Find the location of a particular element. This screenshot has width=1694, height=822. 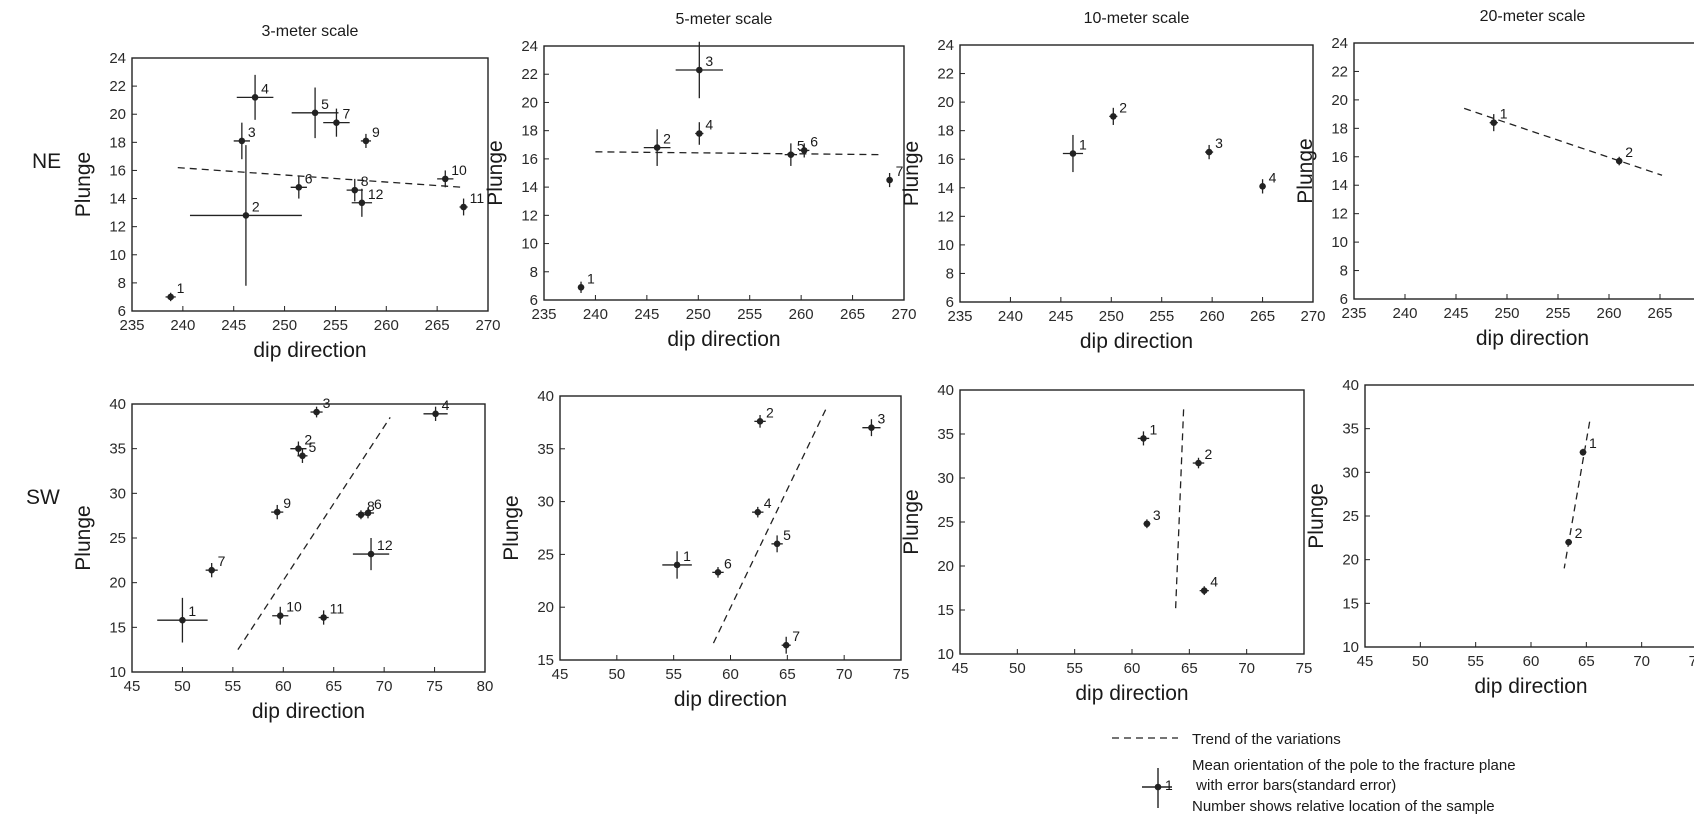

x-tick-label: 270 is located at coordinates (1312, 316).